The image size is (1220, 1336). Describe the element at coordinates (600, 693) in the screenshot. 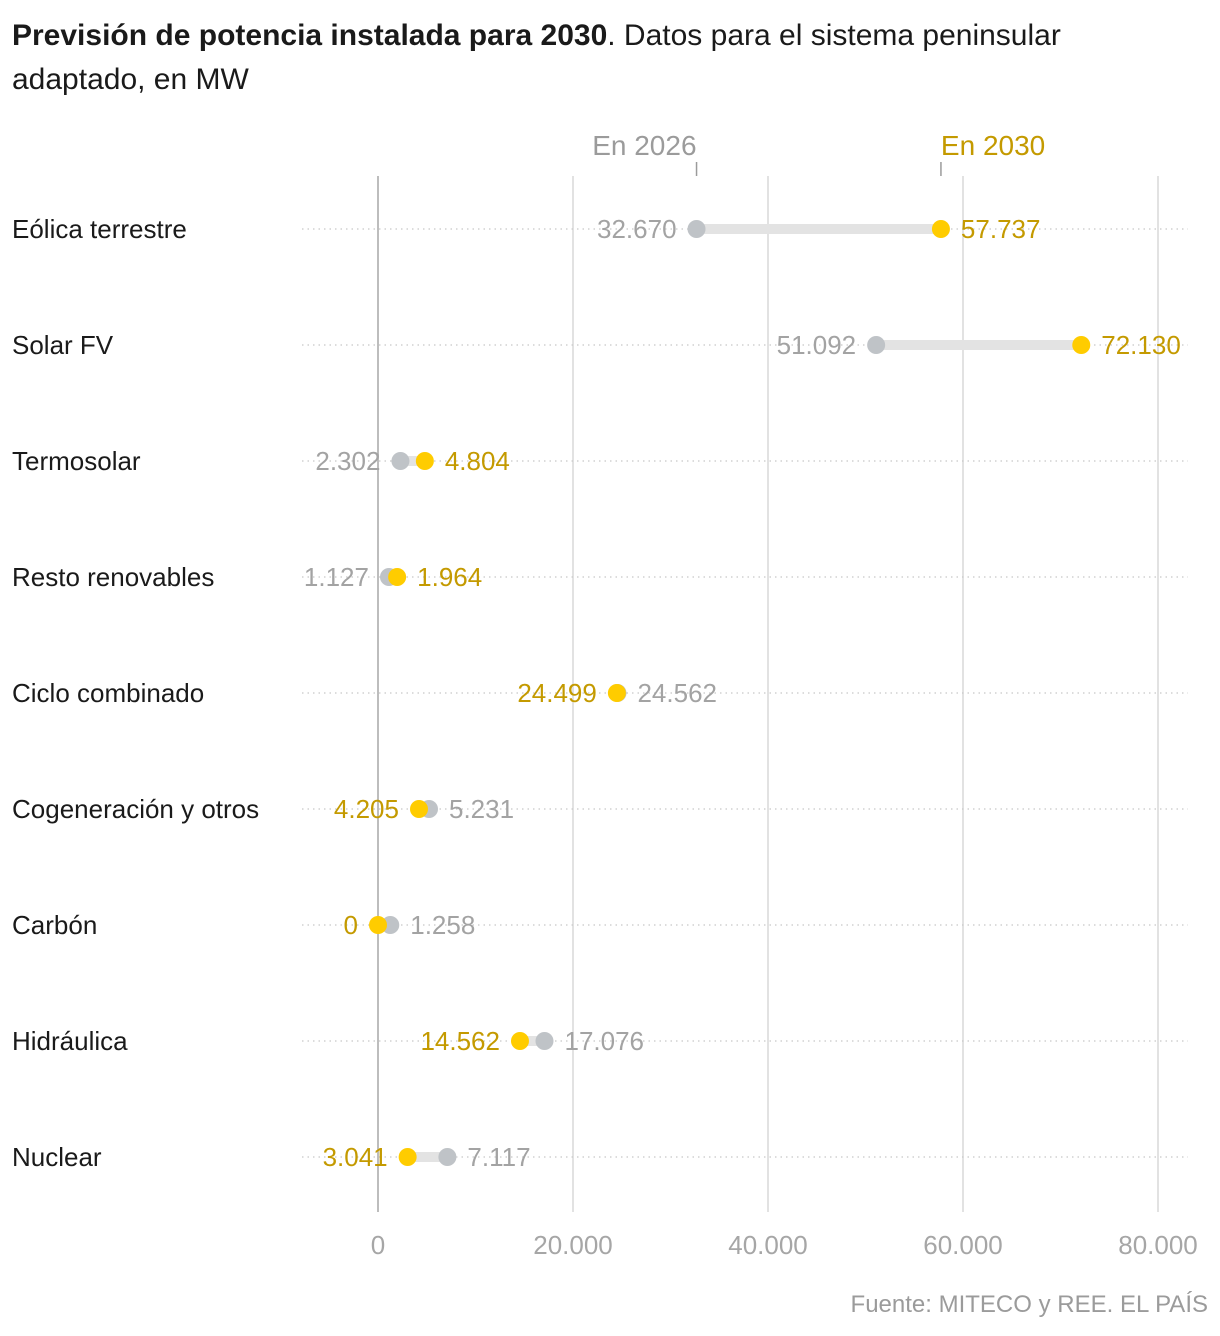

I see `chart-row: Ciclo combinado 24.562 24.499` at that location.